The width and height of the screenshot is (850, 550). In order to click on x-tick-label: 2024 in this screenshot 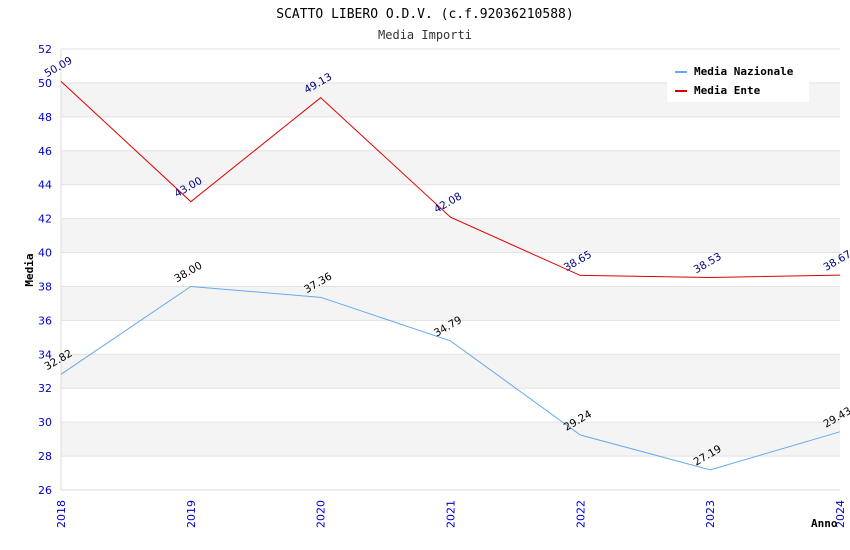, I will do `click(840, 514)`.